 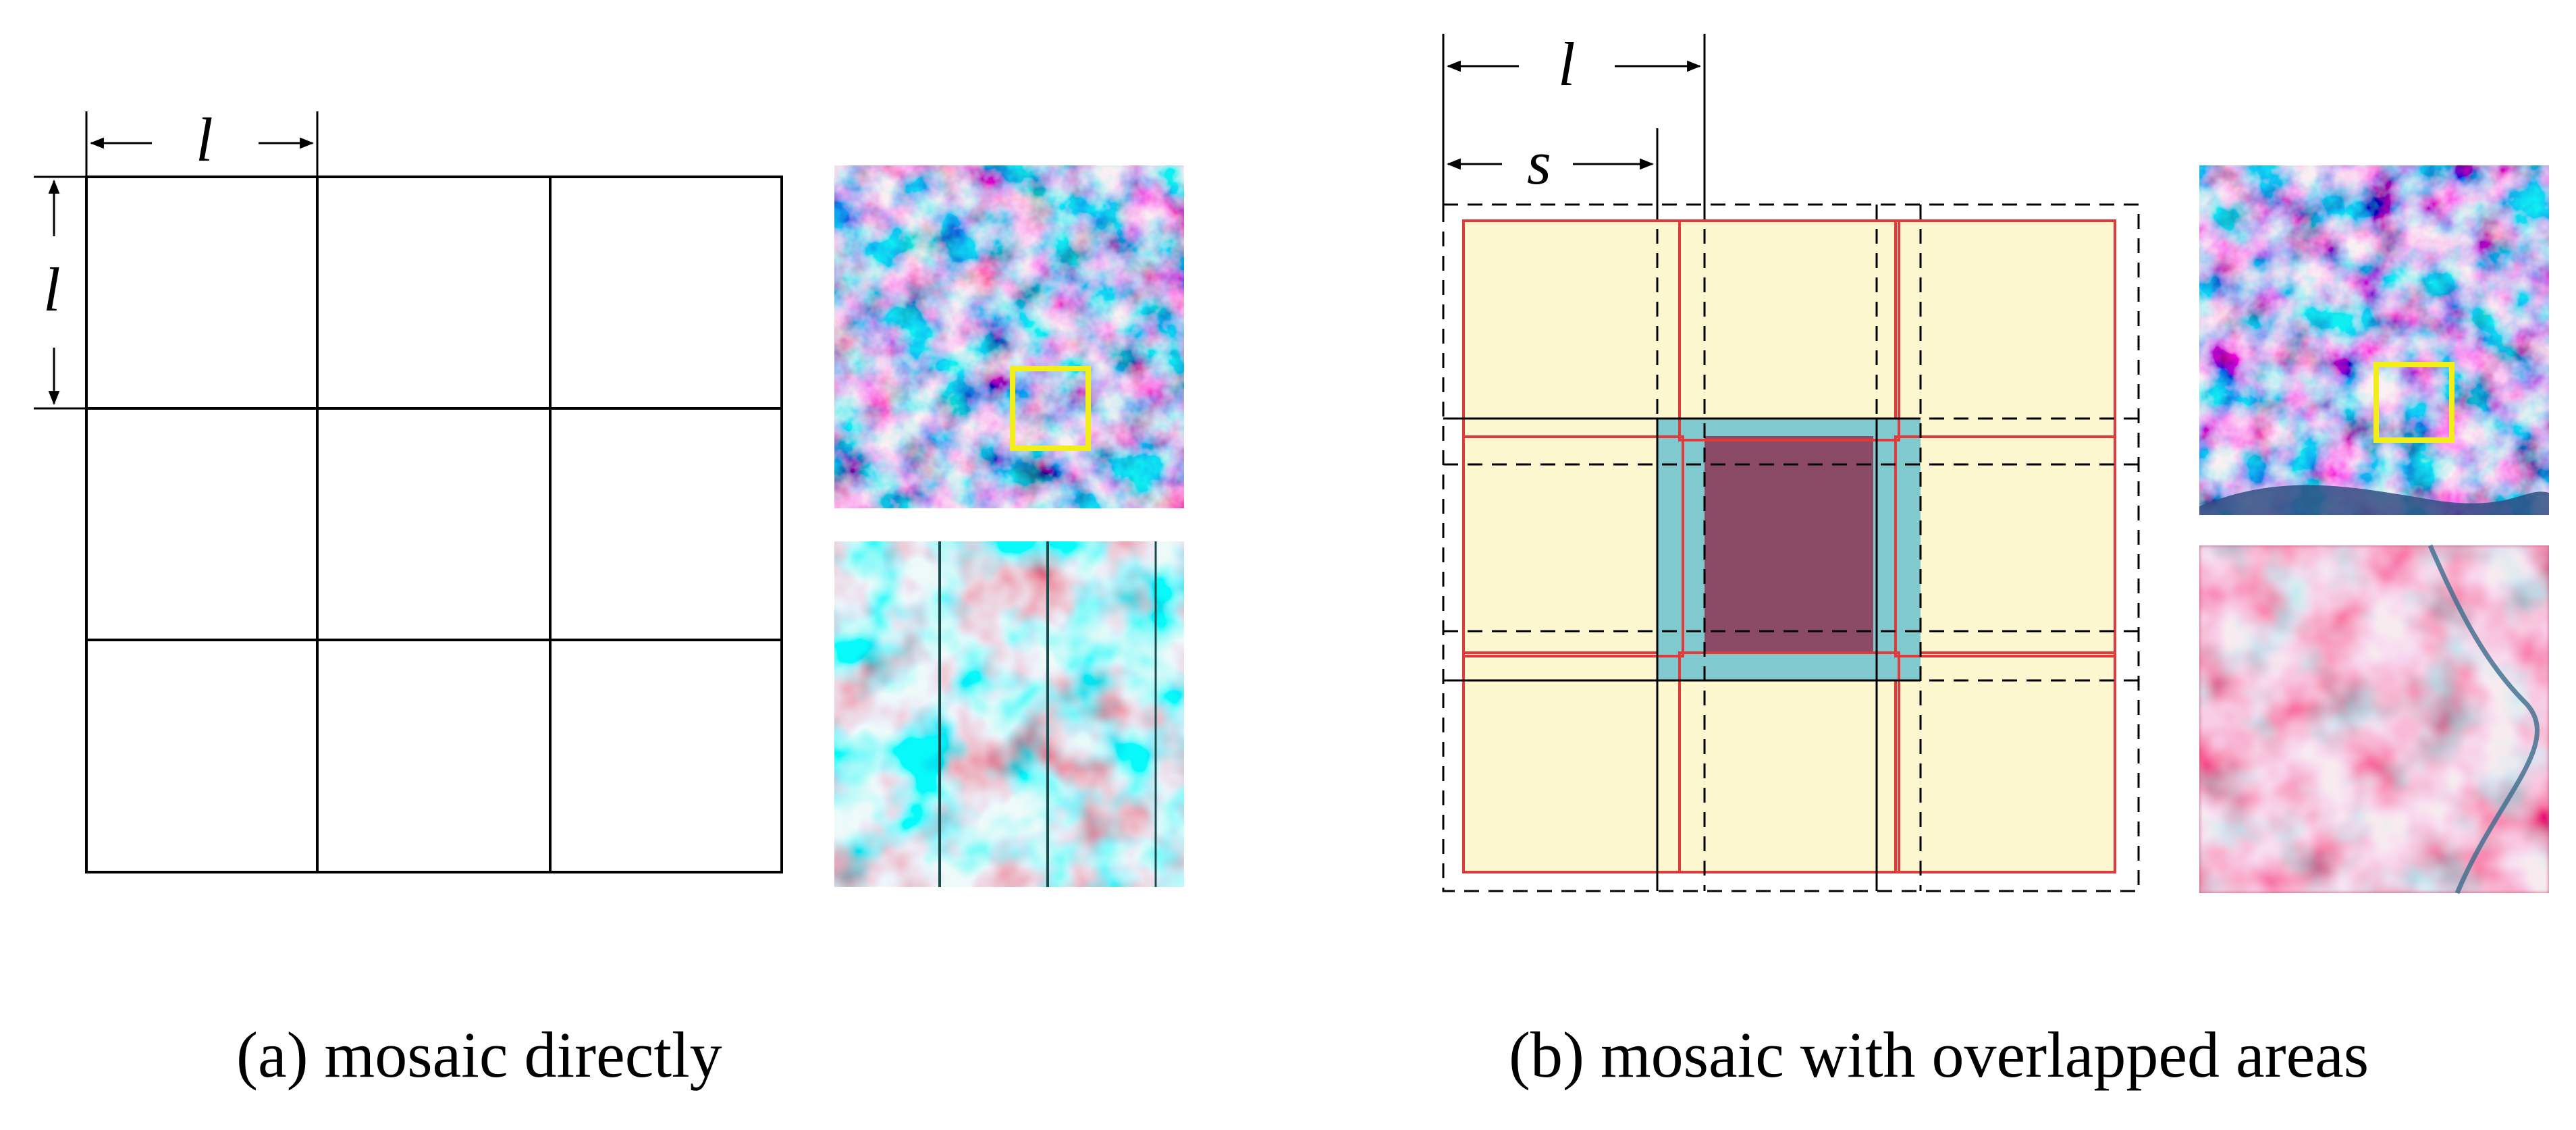 I want to click on river-line, so click(x=2483, y=719).